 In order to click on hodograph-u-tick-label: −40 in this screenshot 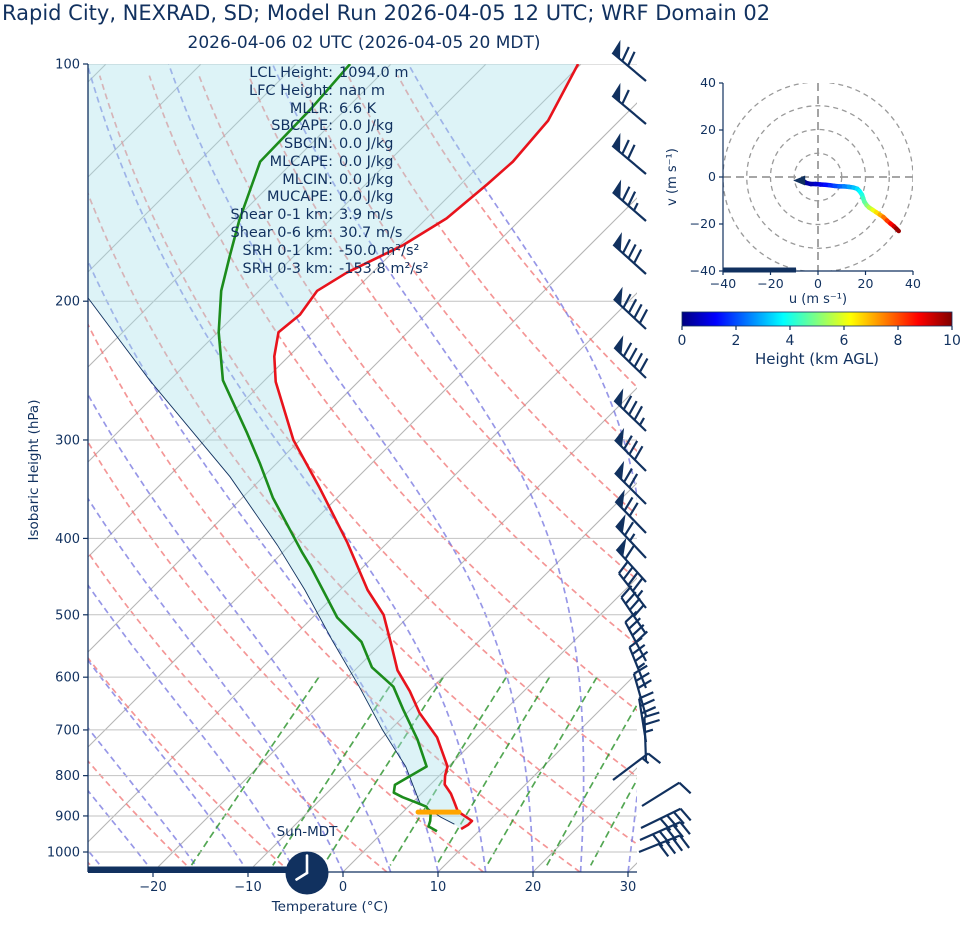, I will do `click(723, 283)`.